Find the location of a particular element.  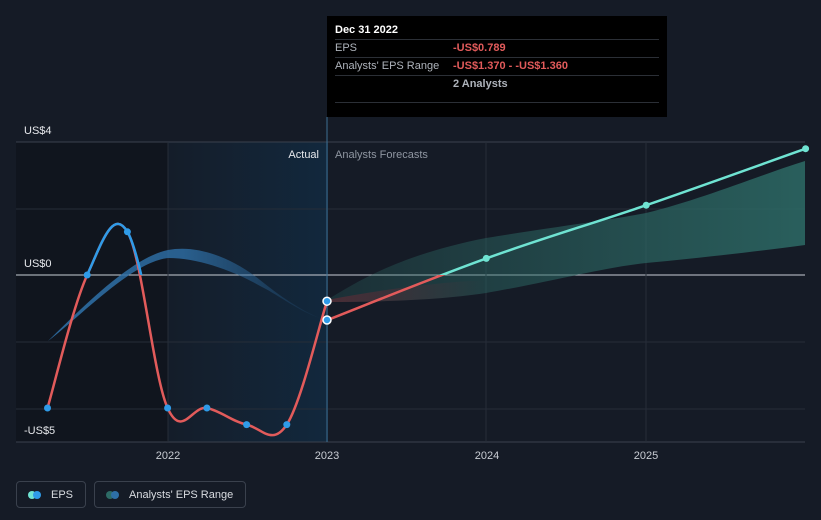

tooltip-row-analysts: 2 Analysts is located at coordinates (497, 84).